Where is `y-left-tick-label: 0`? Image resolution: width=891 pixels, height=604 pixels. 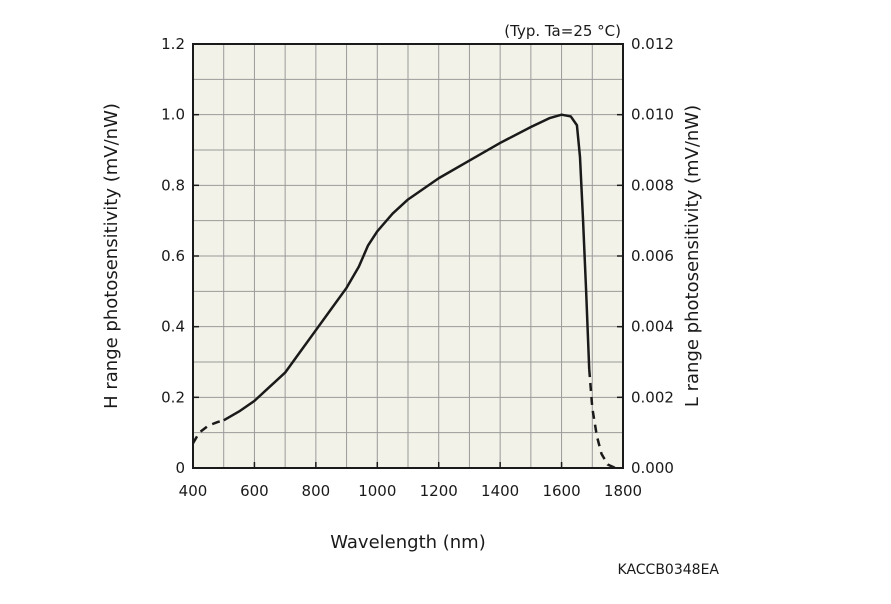 y-left-tick-label: 0 is located at coordinates (180, 468).